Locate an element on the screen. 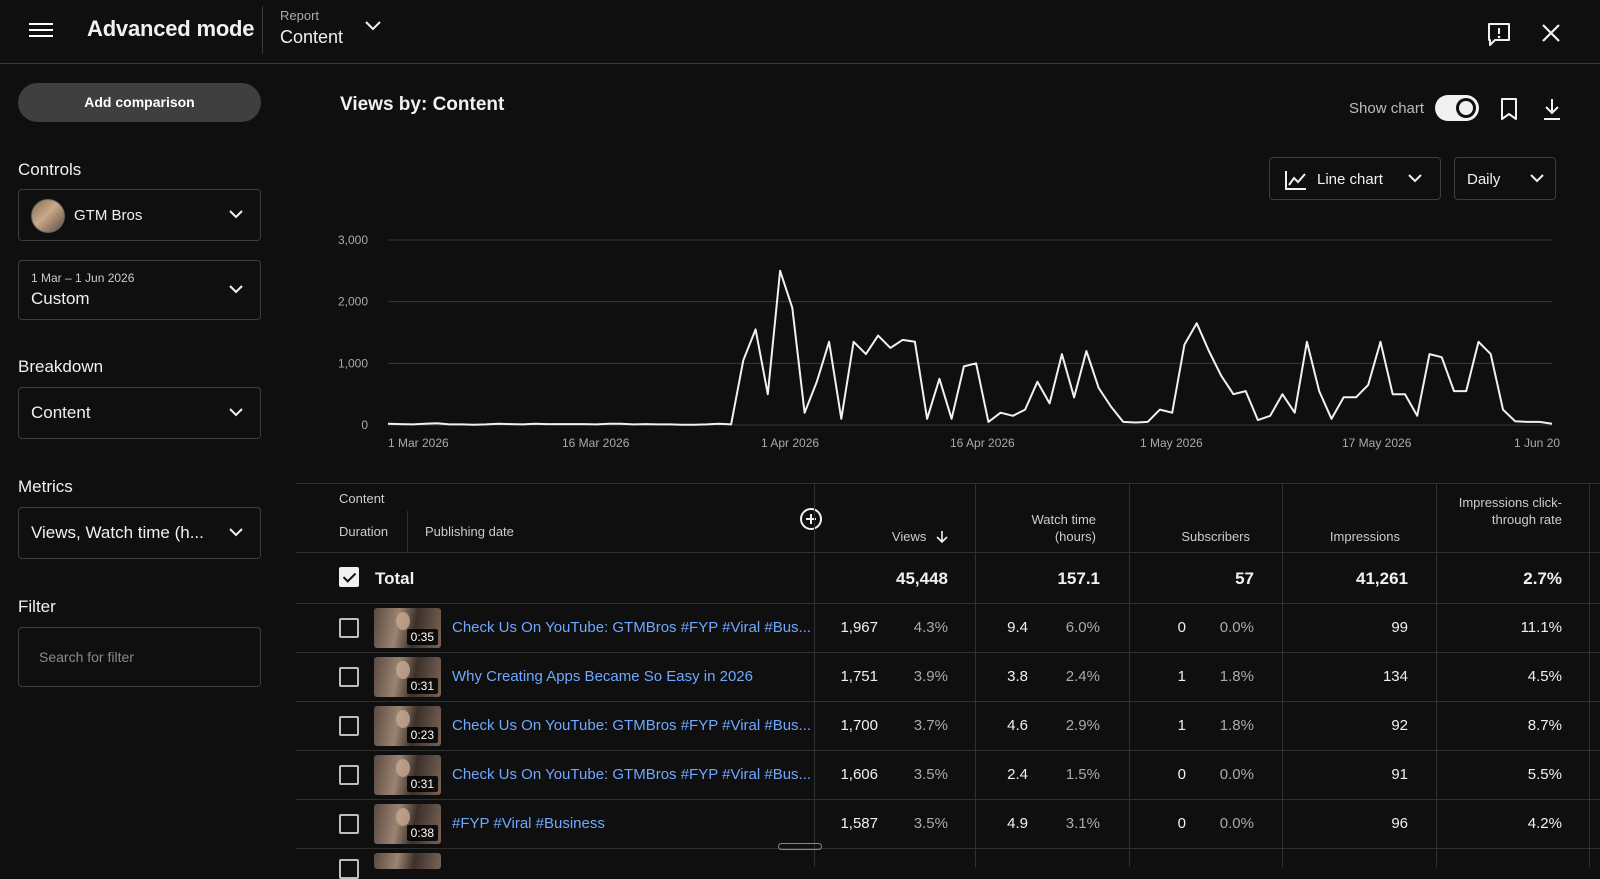  date-range-selector: 1 Mar – 1 Jun 2026 Custom is located at coordinates (139, 290).